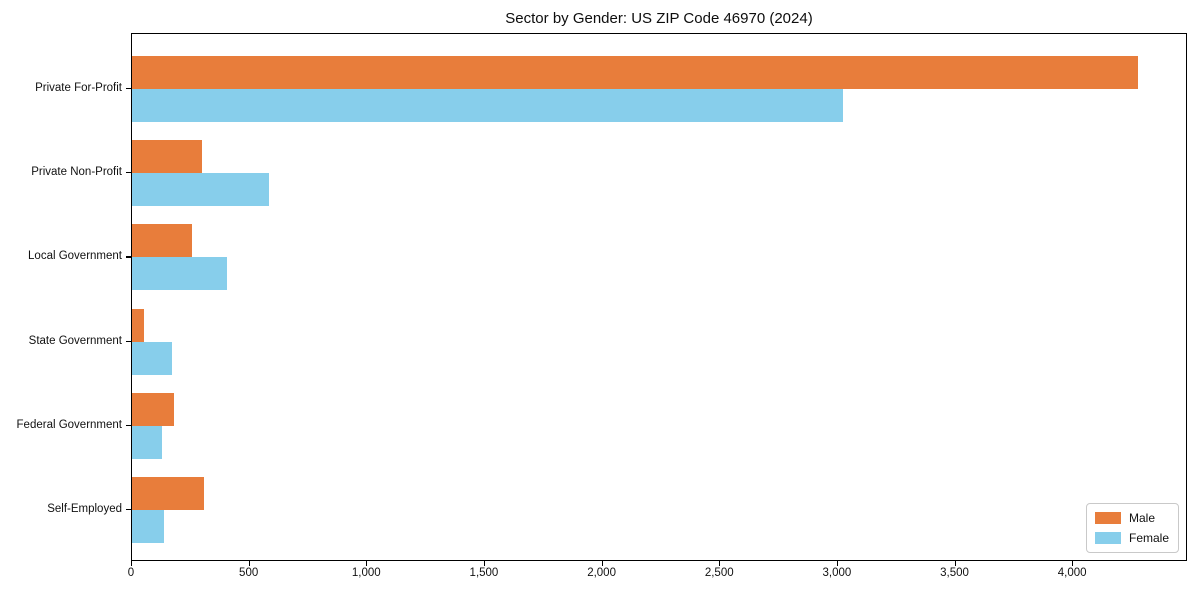 The width and height of the screenshot is (1200, 600). What do you see at coordinates (601, 573) in the screenshot?
I see `x-tick-label-2000: 2,000` at bounding box center [601, 573].